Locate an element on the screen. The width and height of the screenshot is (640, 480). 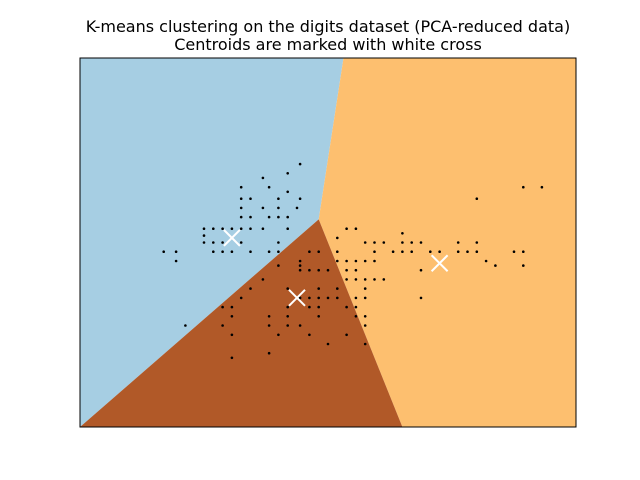
centroid-markers is located at coordinates (336, 268).